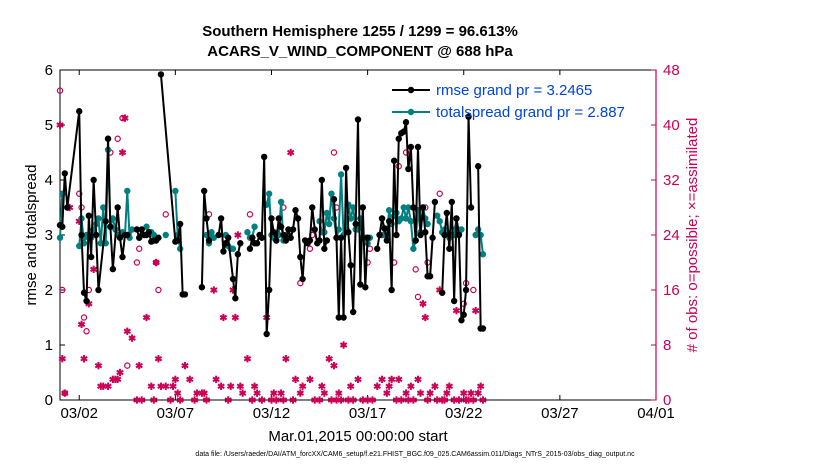 The image size is (830, 470). I want to click on x-tick-label: 03/12, so click(272, 413).